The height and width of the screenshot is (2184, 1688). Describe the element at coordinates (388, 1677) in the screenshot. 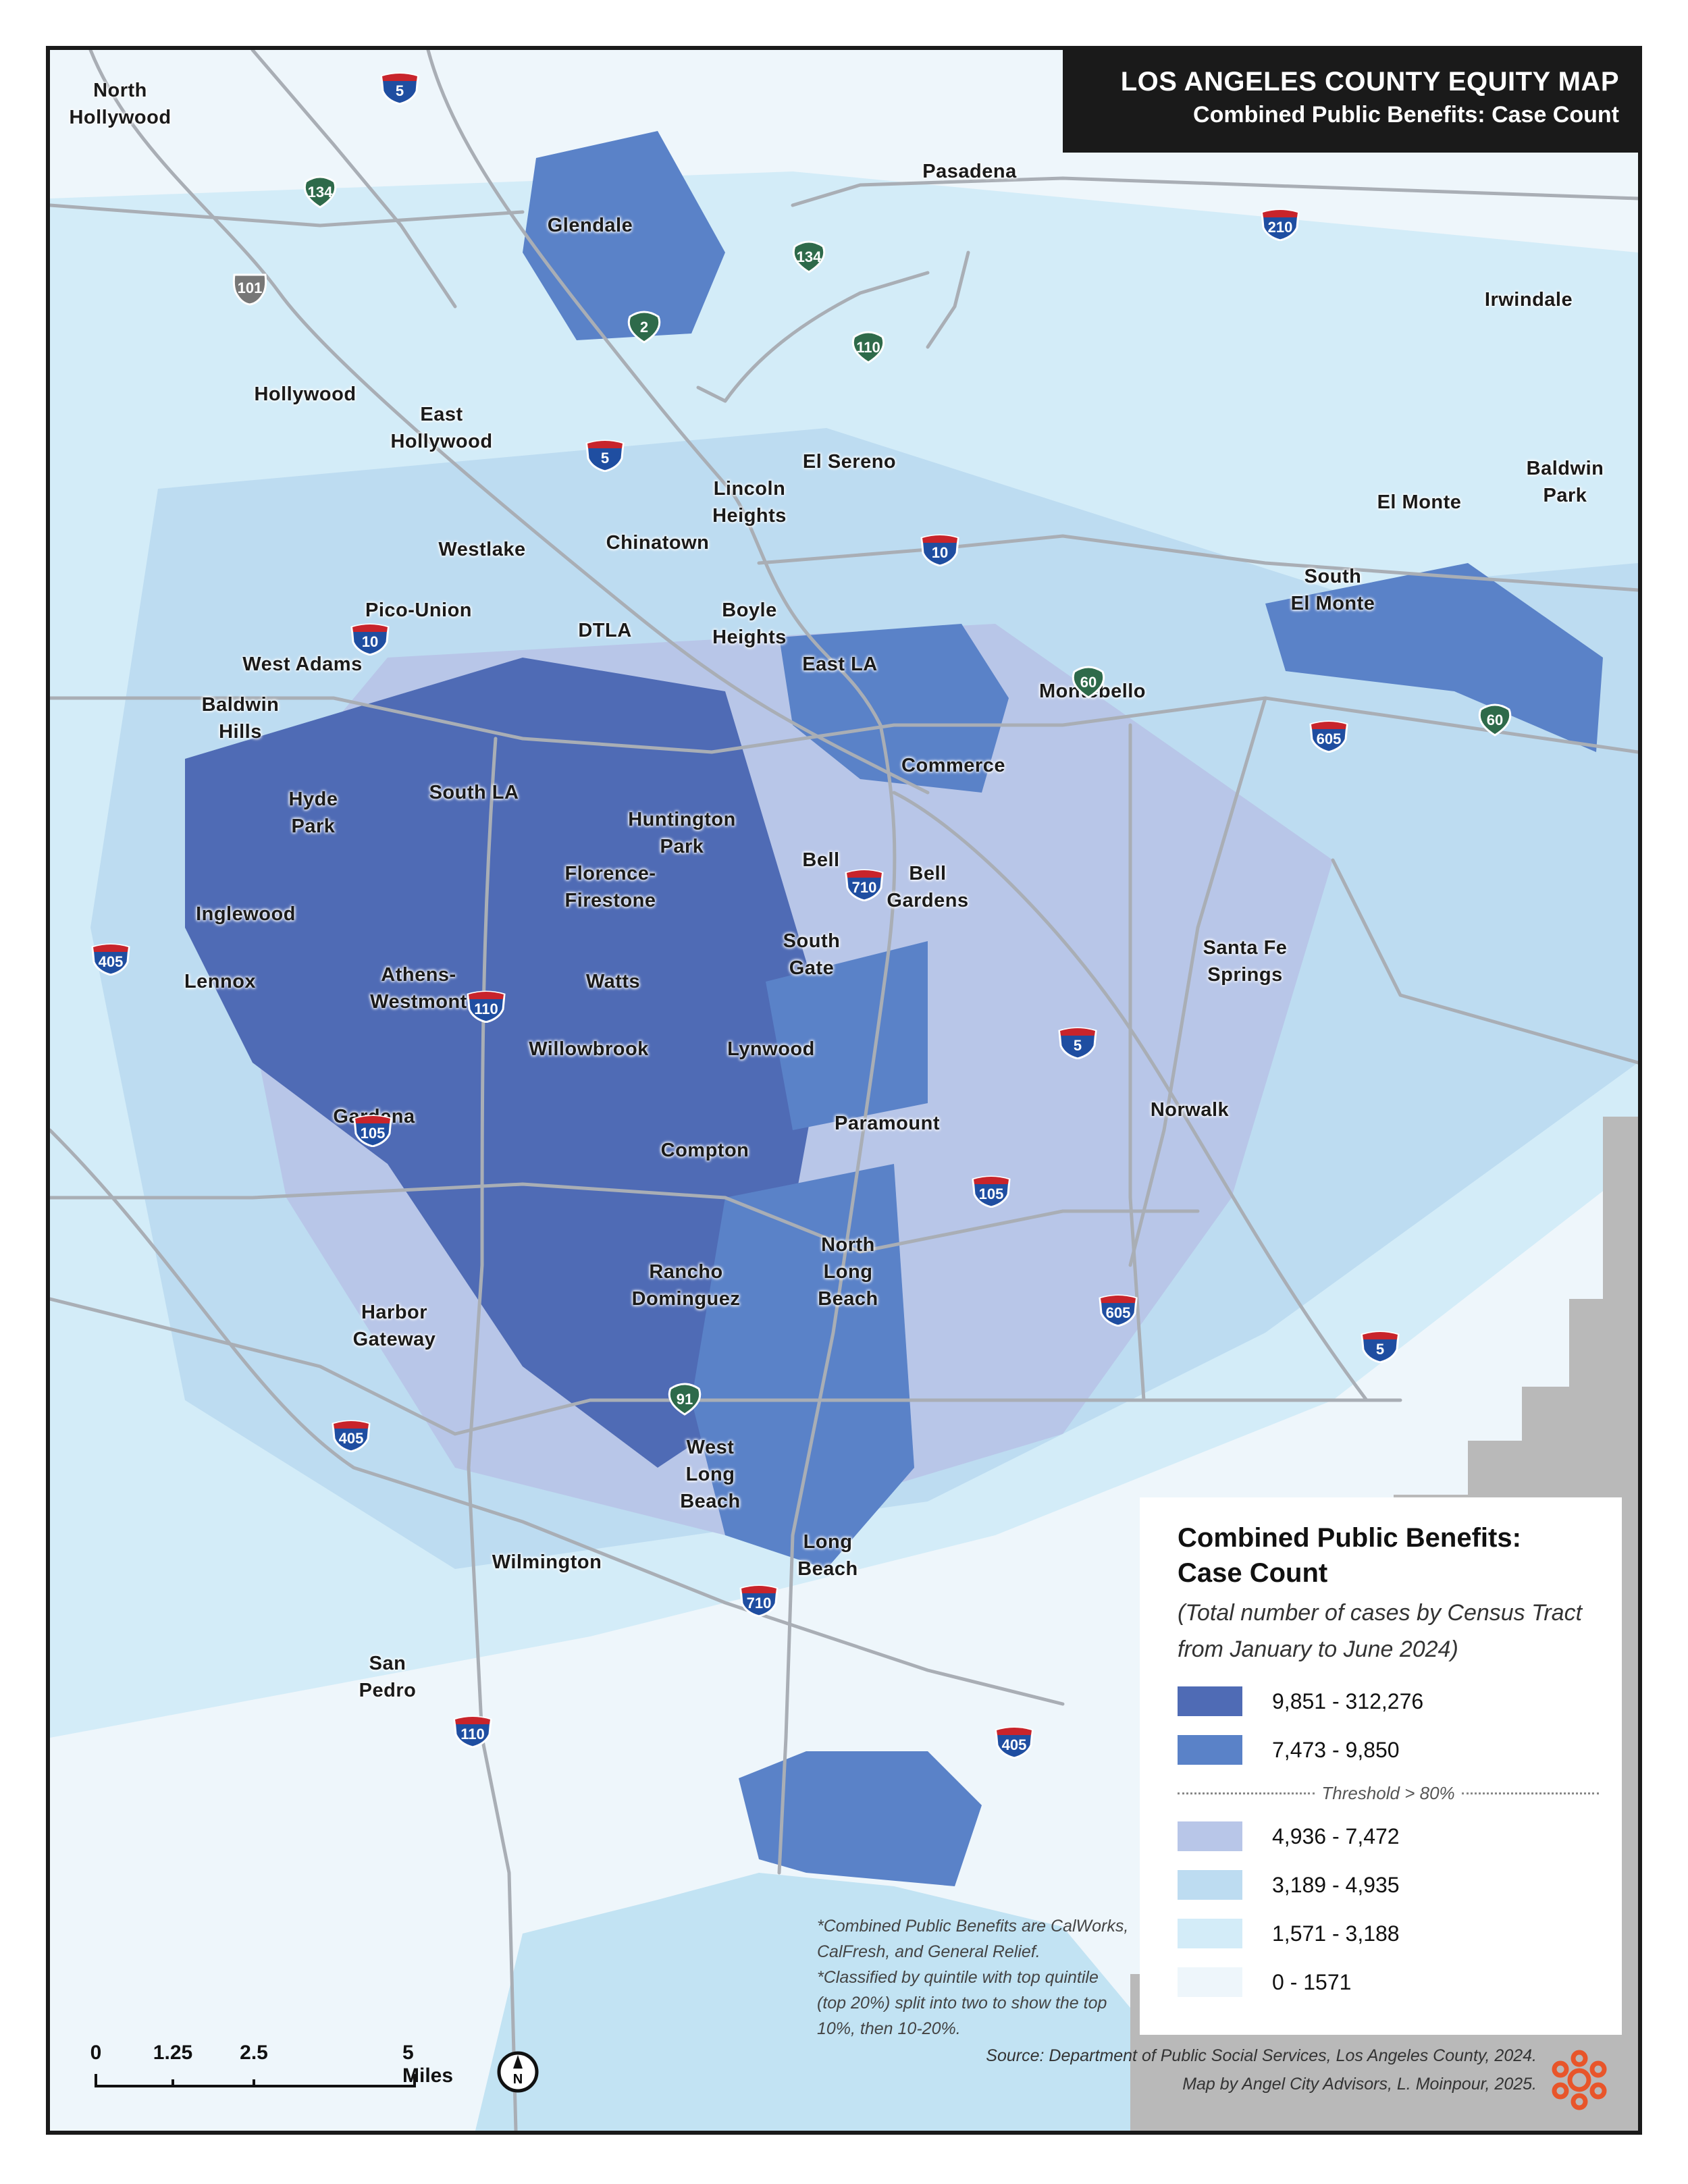

I see `place-label-san-pedro: San Pedro` at that location.